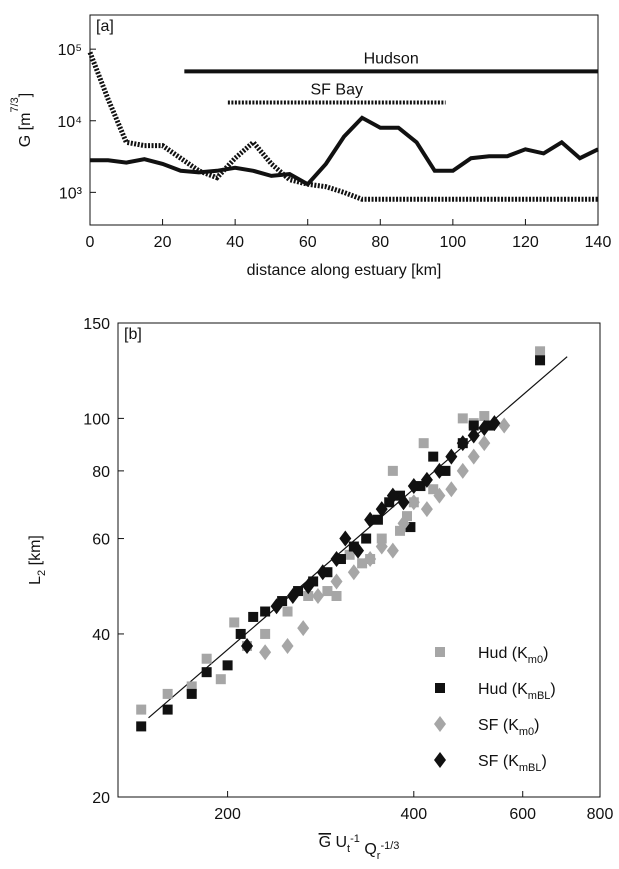 This screenshot has width=619, height=869. I want to click on label-part: G, so click(325, 842).